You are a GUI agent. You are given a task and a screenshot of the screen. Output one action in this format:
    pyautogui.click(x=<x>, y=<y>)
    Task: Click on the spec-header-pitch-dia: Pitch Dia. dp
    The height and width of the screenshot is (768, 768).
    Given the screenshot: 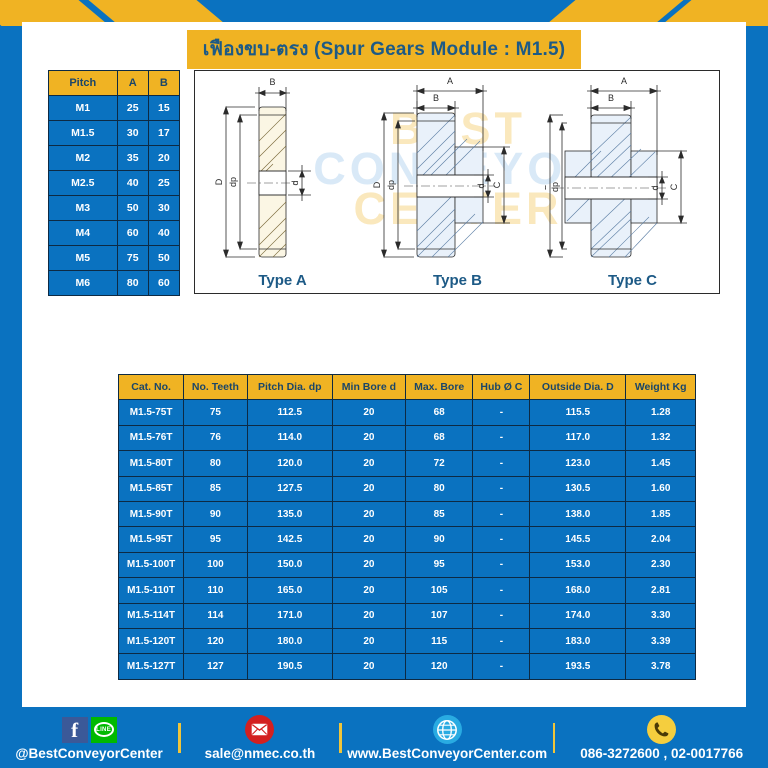 What is the action you would take?
    pyautogui.click(x=289, y=387)
    